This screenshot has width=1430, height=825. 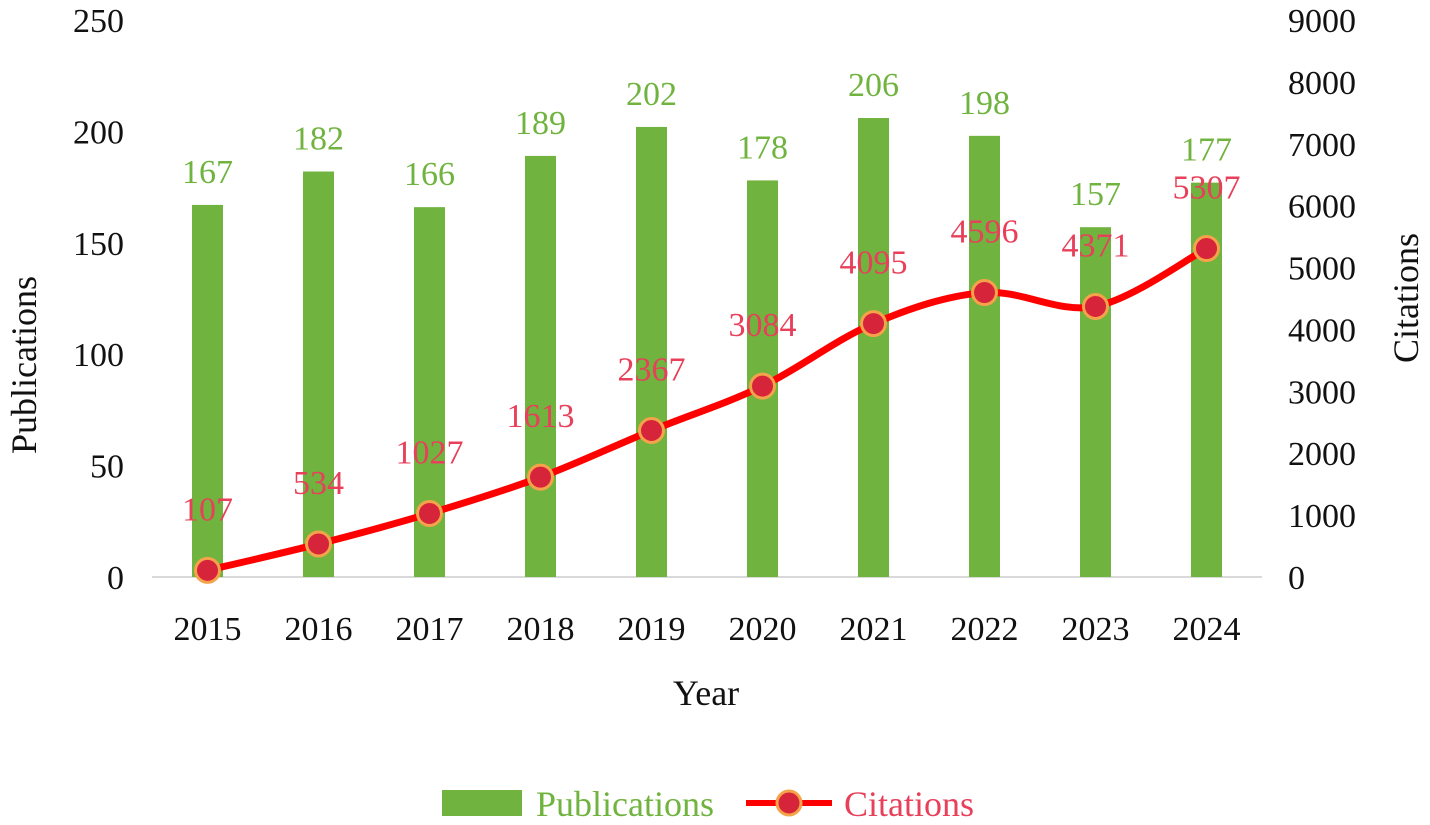 What do you see at coordinates (1322, 330) in the screenshot?
I see `right-tick-label: 4000` at bounding box center [1322, 330].